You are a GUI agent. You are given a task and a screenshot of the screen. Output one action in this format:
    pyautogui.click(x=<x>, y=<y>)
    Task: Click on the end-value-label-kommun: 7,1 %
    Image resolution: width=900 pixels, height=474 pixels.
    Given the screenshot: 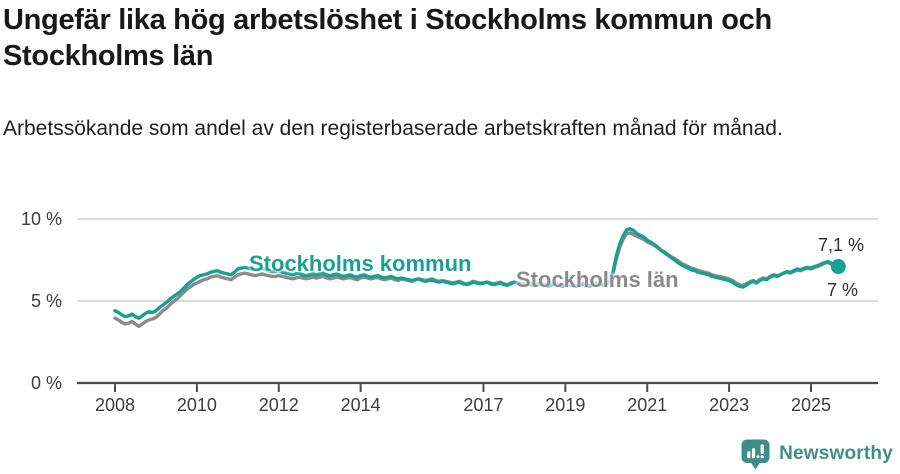 What is the action you would take?
    pyautogui.click(x=841, y=245)
    